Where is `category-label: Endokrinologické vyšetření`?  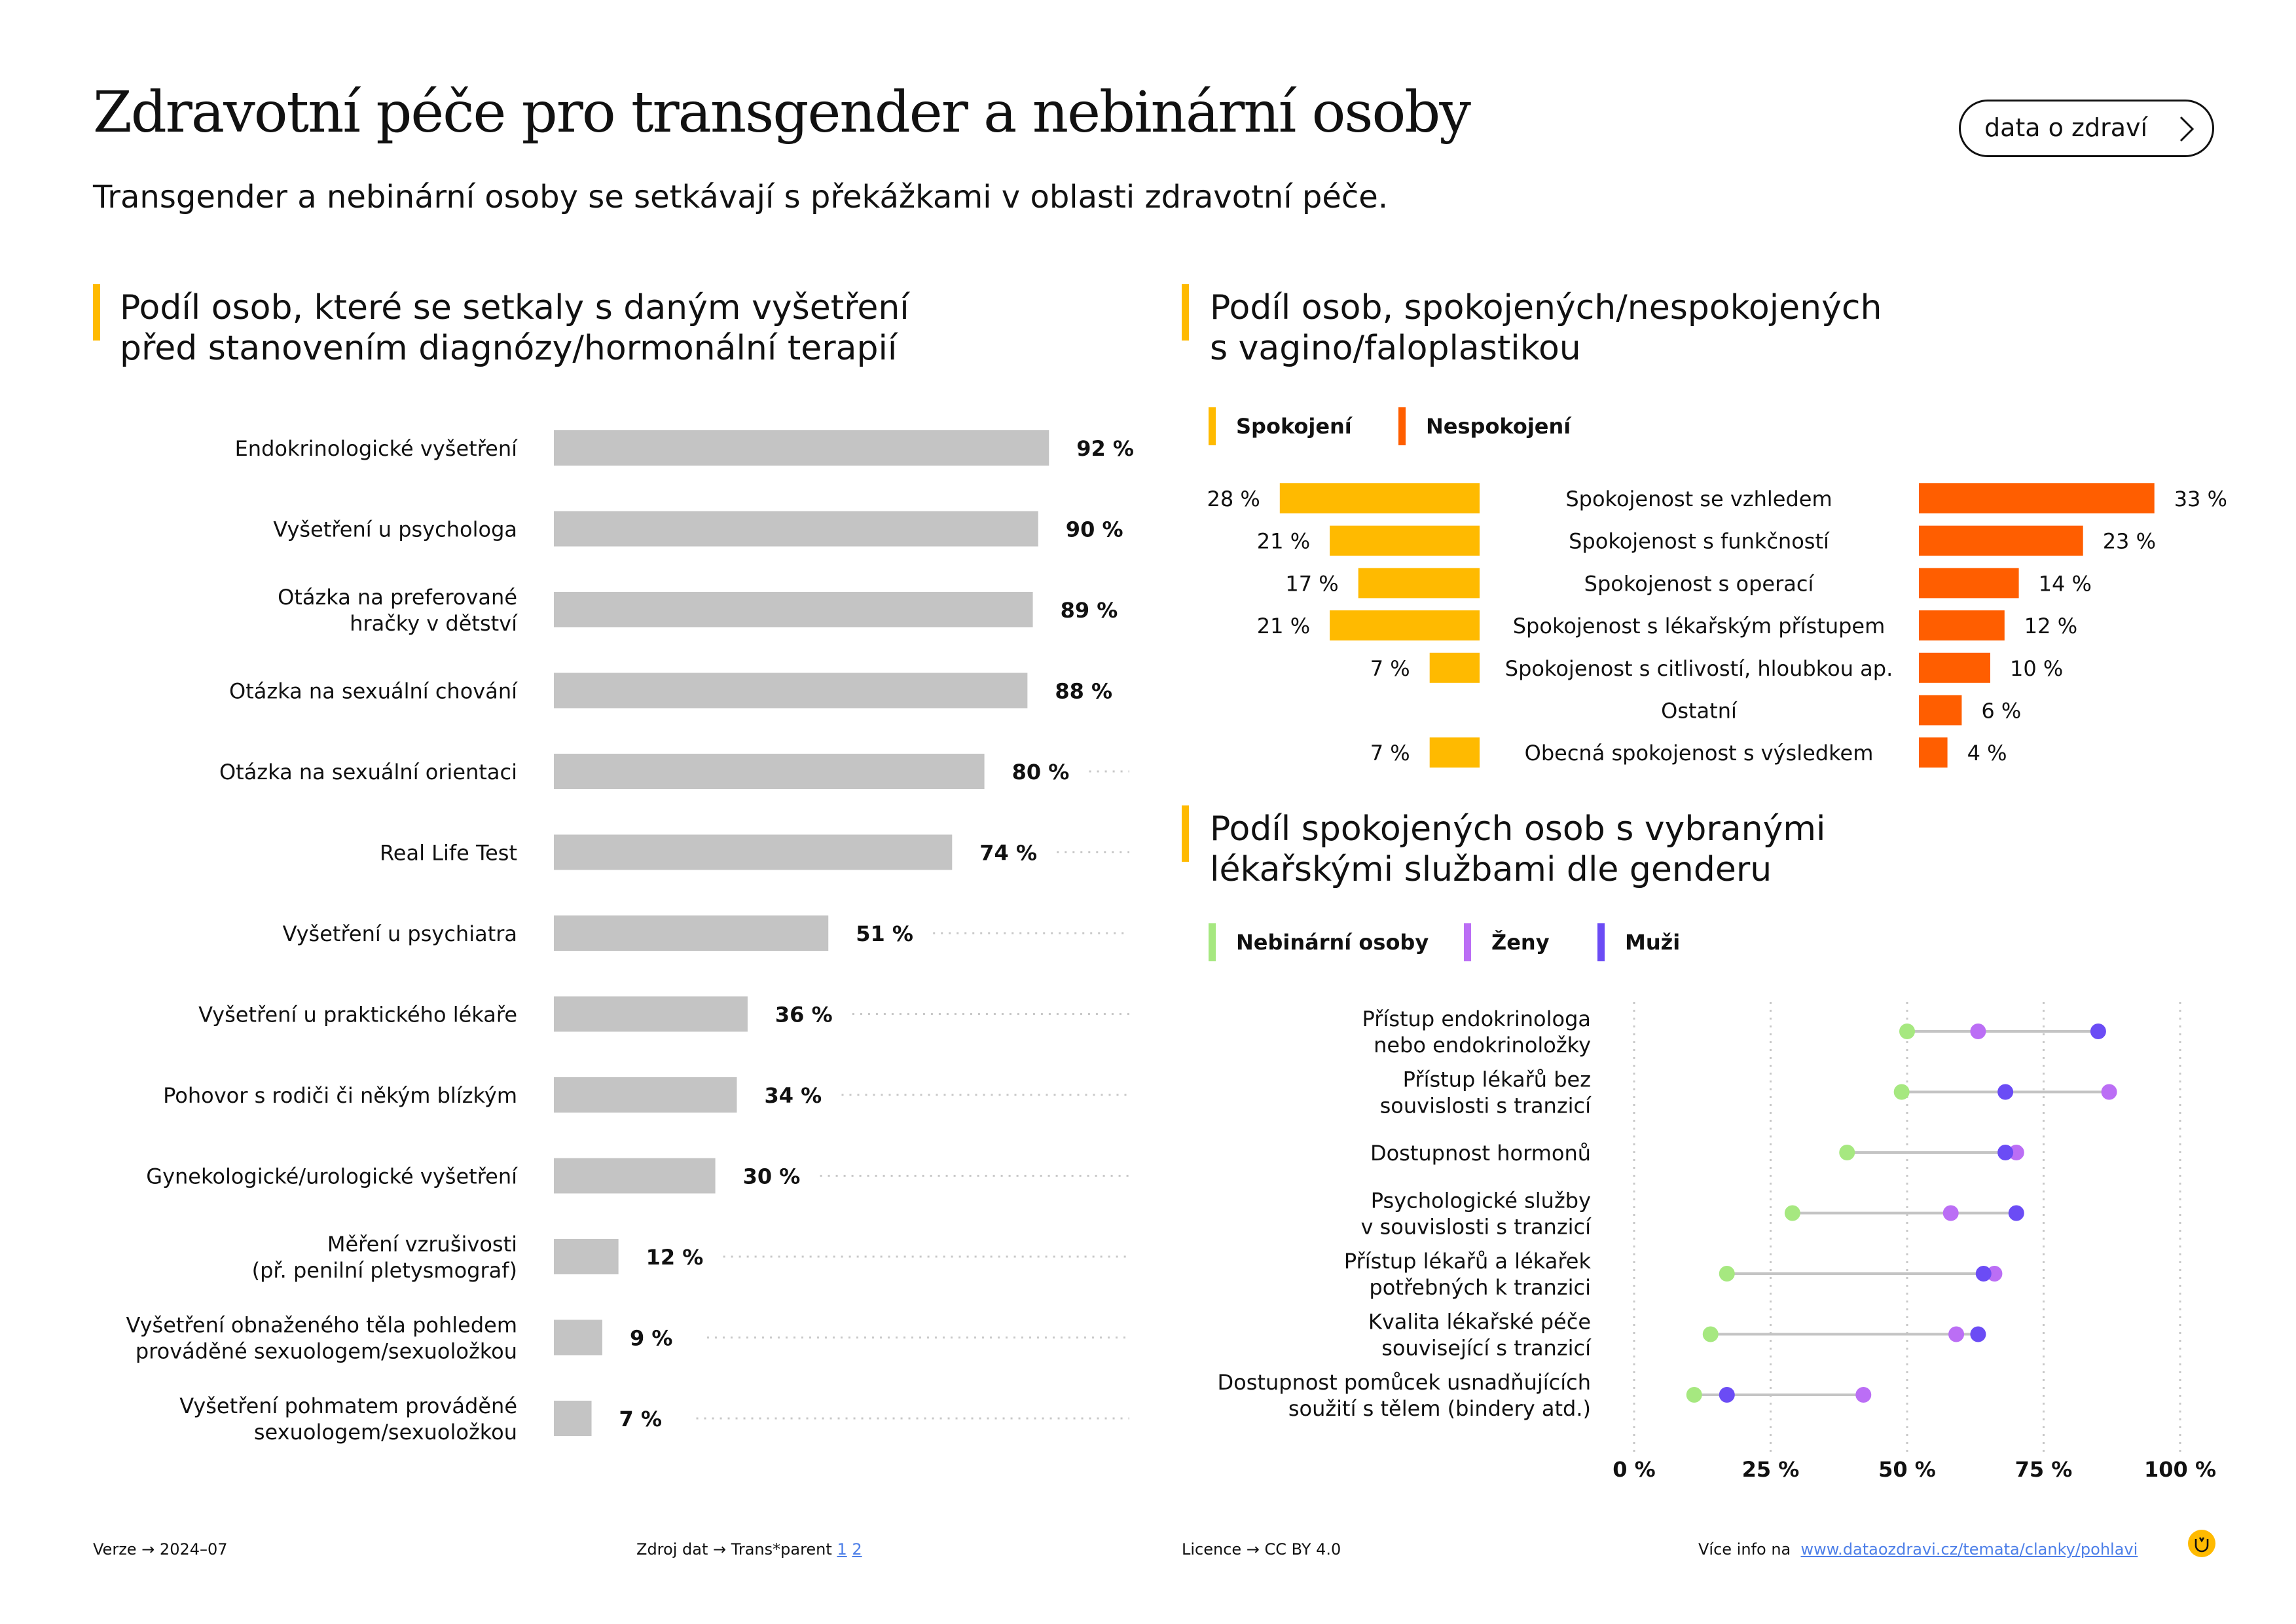
category-label: Endokrinologické vyšetření is located at coordinates (377, 448).